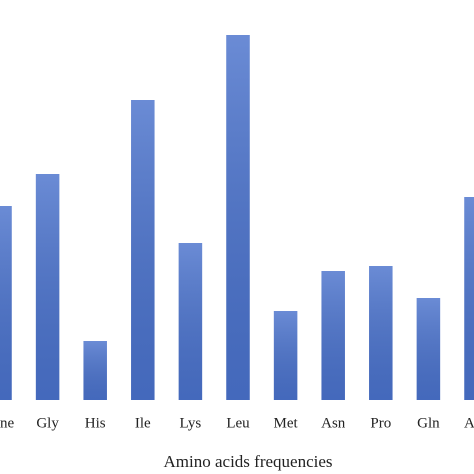 Image resolution: width=474 pixels, height=474 pixels. Describe the element at coordinates (469, 423) in the screenshot. I see `x-tick-label: A` at that location.